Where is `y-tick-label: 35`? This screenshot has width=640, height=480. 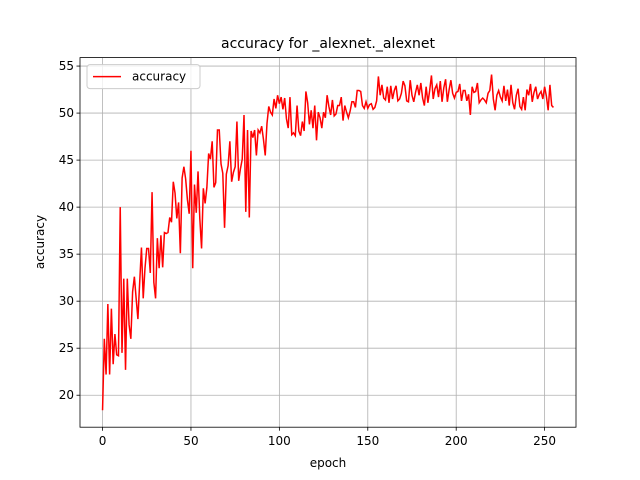
y-tick-label: 35 is located at coordinates (66, 254).